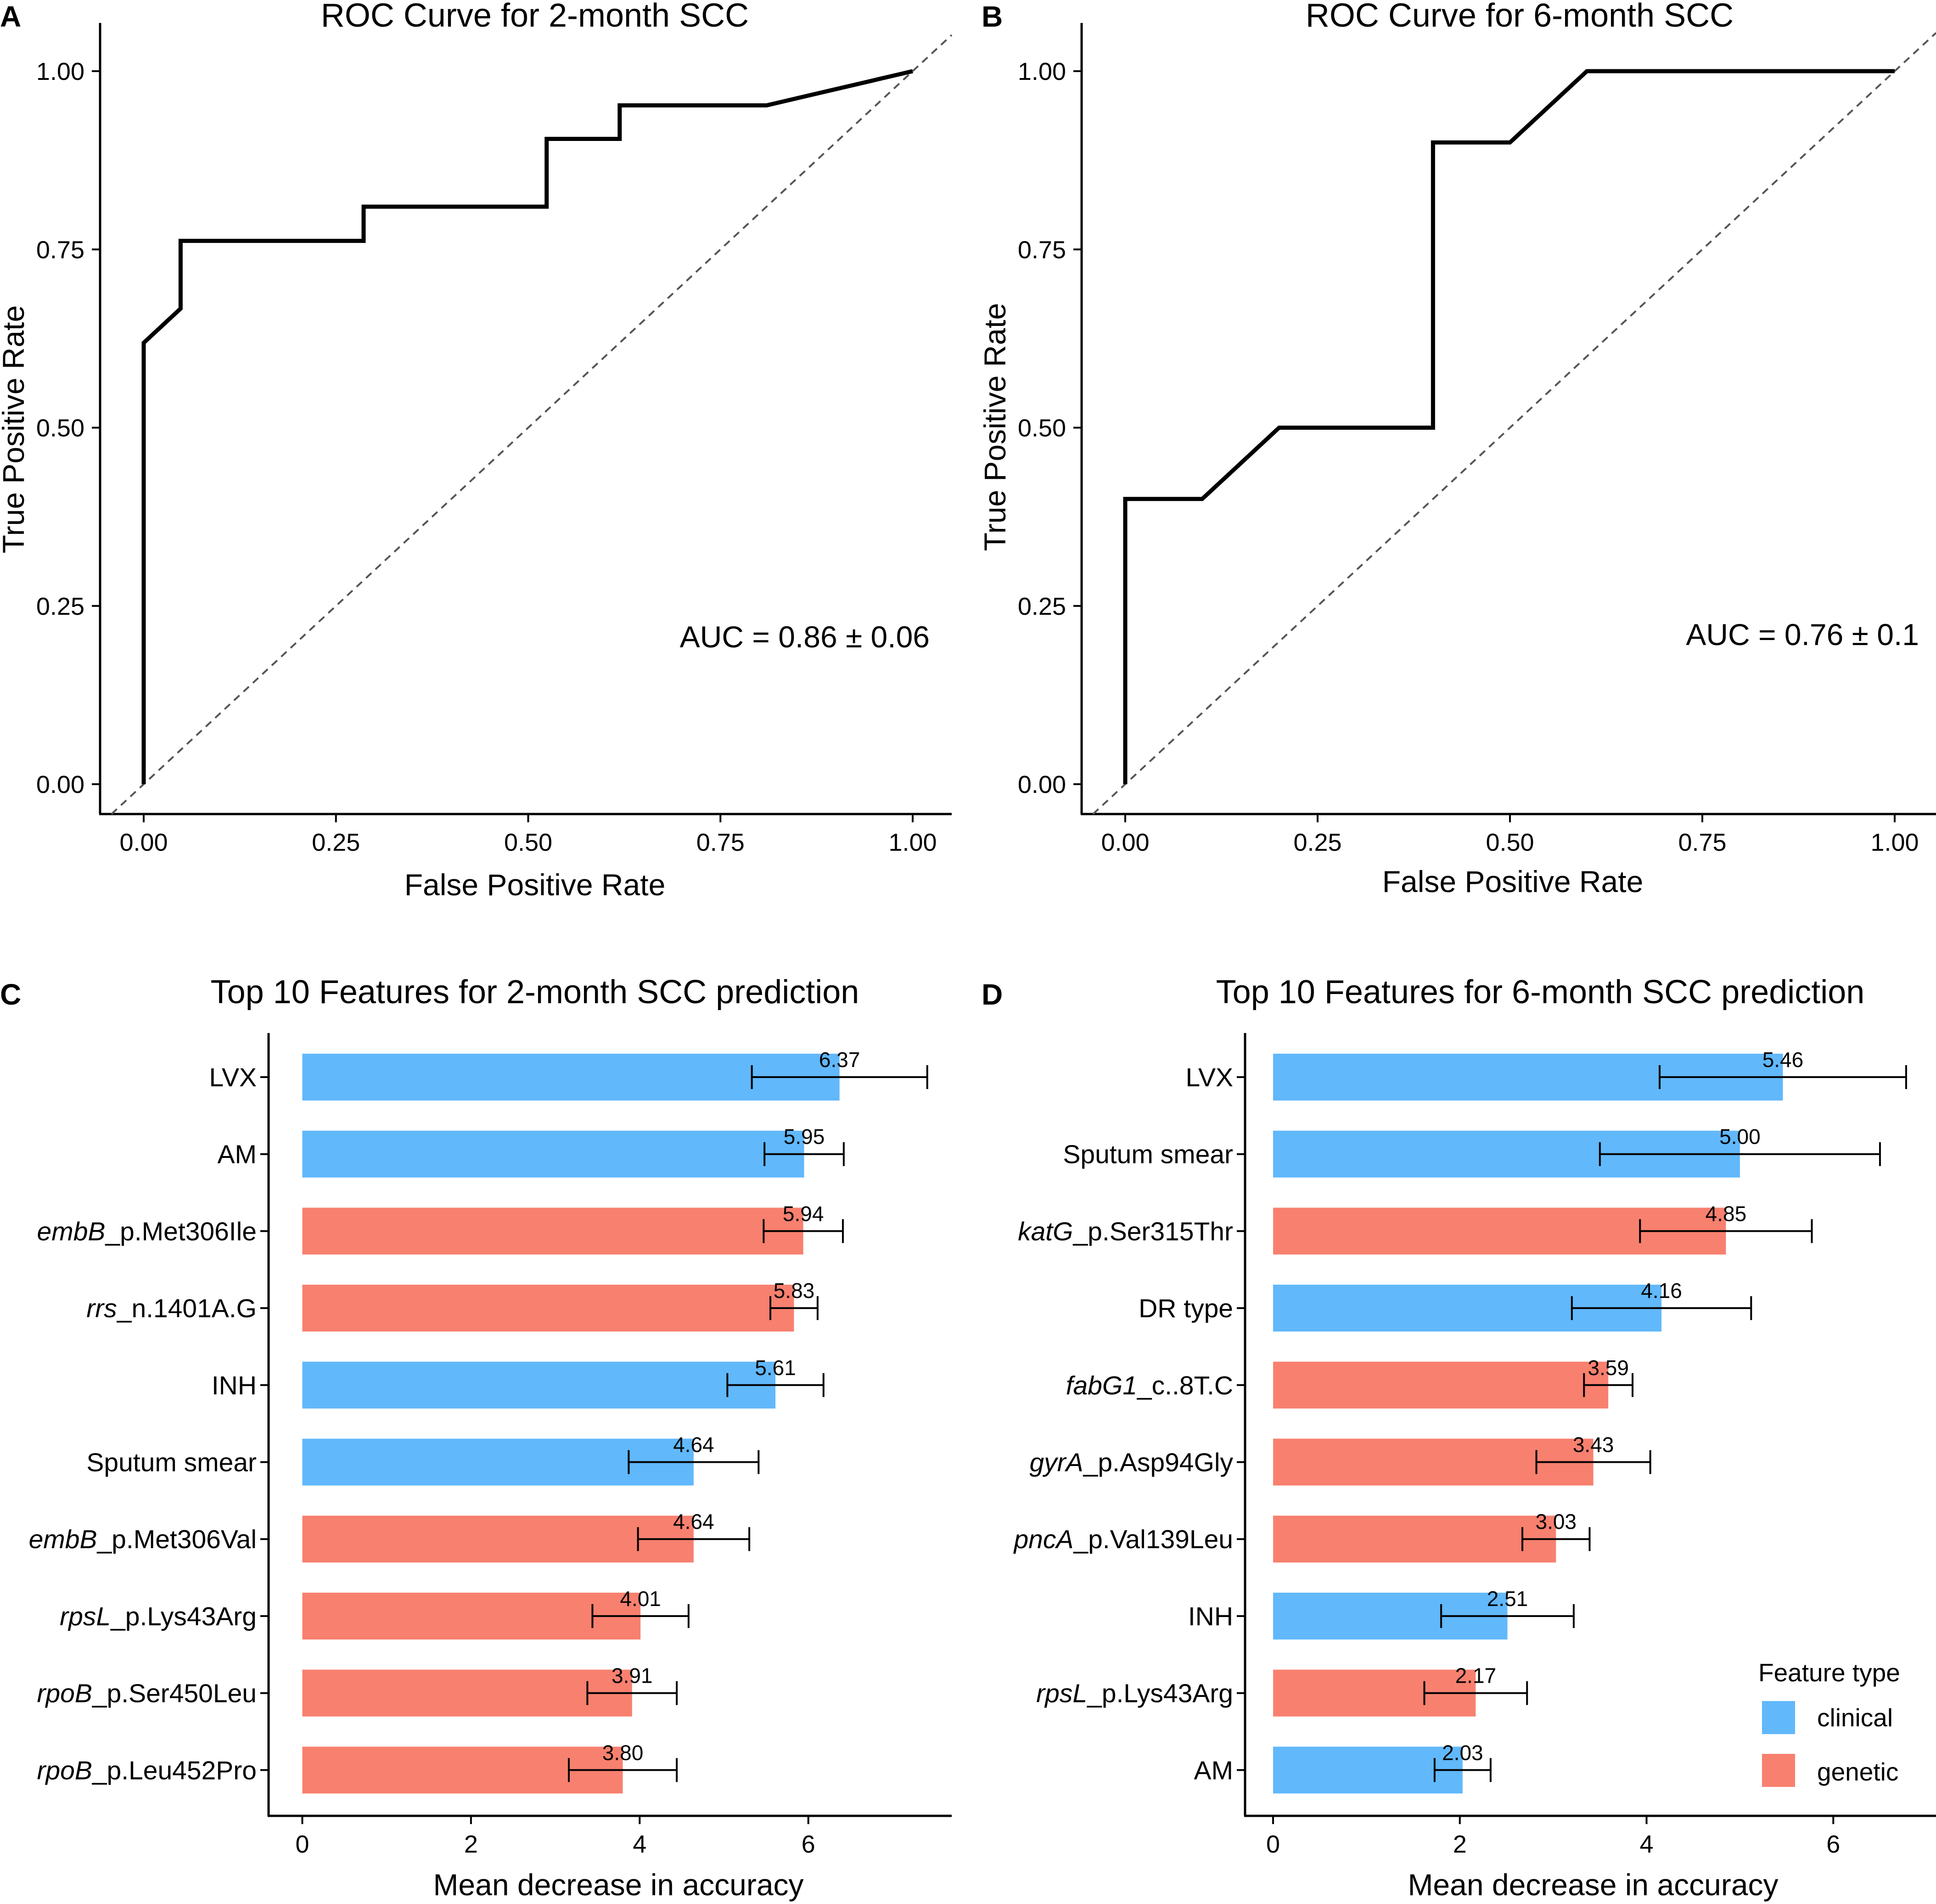 Image resolution: width=1936 pixels, height=1904 pixels. What do you see at coordinates (535, 17) in the screenshot?
I see `chart-title-a: ROC Curve for 2-month SCC` at bounding box center [535, 17].